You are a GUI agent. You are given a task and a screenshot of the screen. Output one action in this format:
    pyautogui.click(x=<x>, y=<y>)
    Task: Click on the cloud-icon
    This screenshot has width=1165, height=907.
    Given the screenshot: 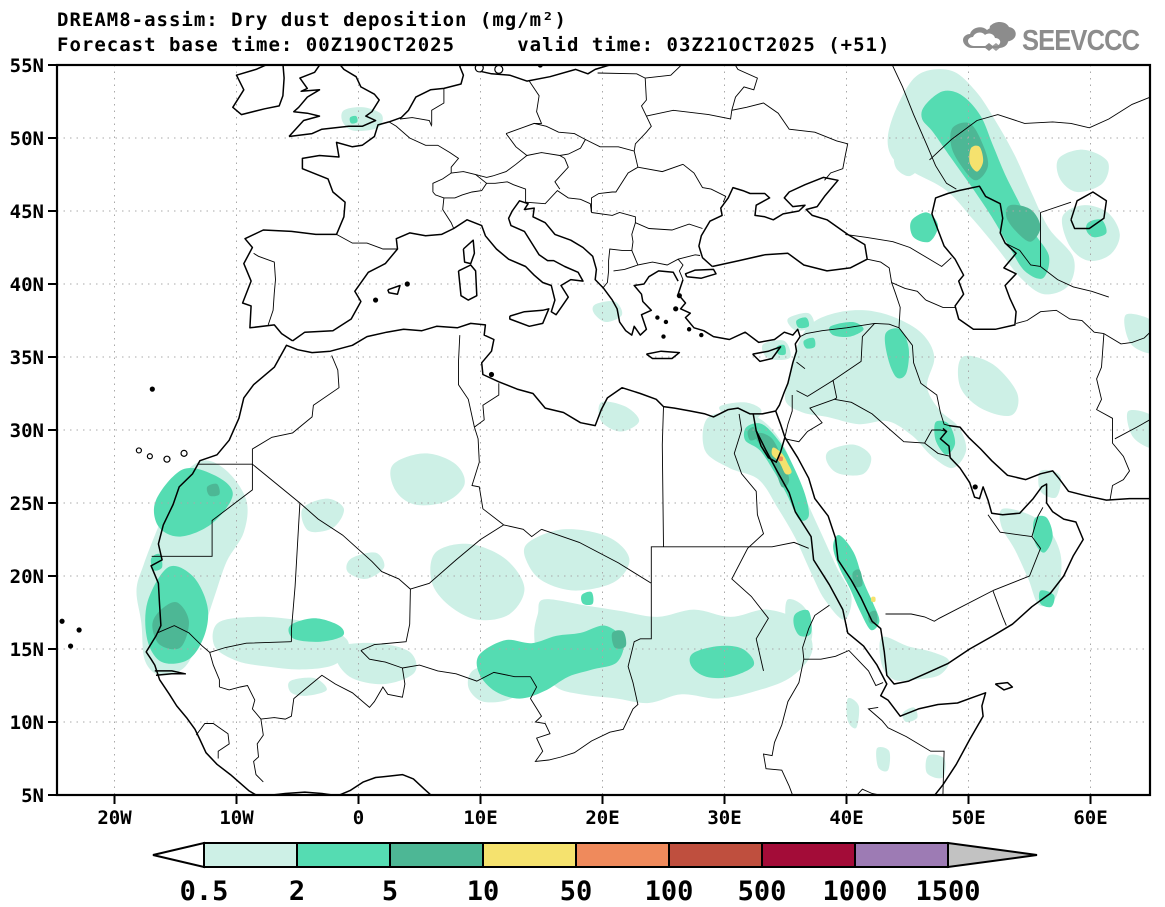 What is the action you would take?
    pyautogui.click(x=989, y=41)
    